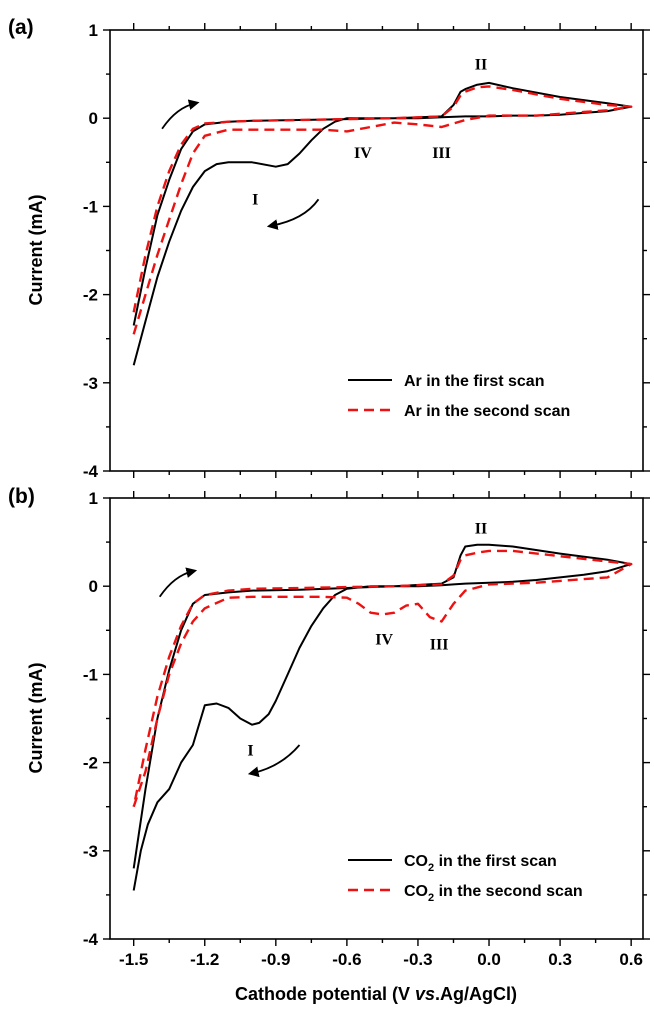 This screenshot has width=654, height=1011. What do you see at coordinates (275, 959) in the screenshot?
I see `x-tick-label: -0.9` at bounding box center [275, 959].